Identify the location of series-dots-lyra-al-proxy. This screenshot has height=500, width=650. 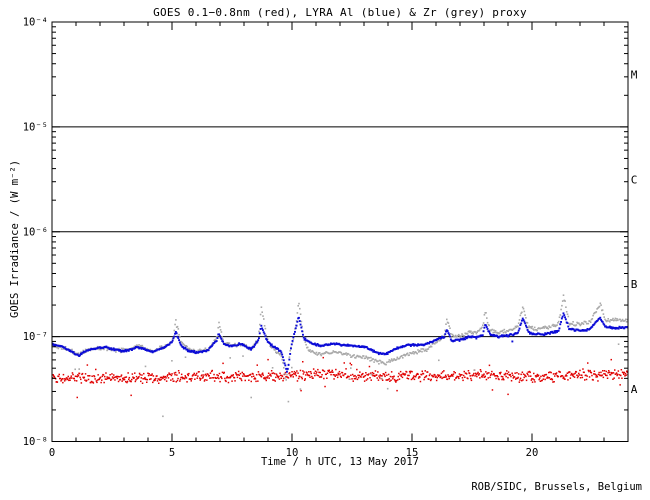
(340, 342).